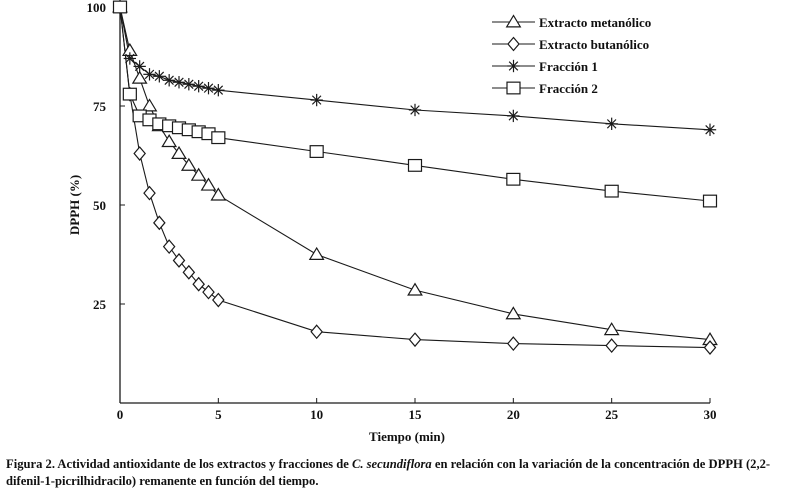  Describe the element at coordinates (120, 414) in the screenshot. I see `x-tick-label: 0` at that location.